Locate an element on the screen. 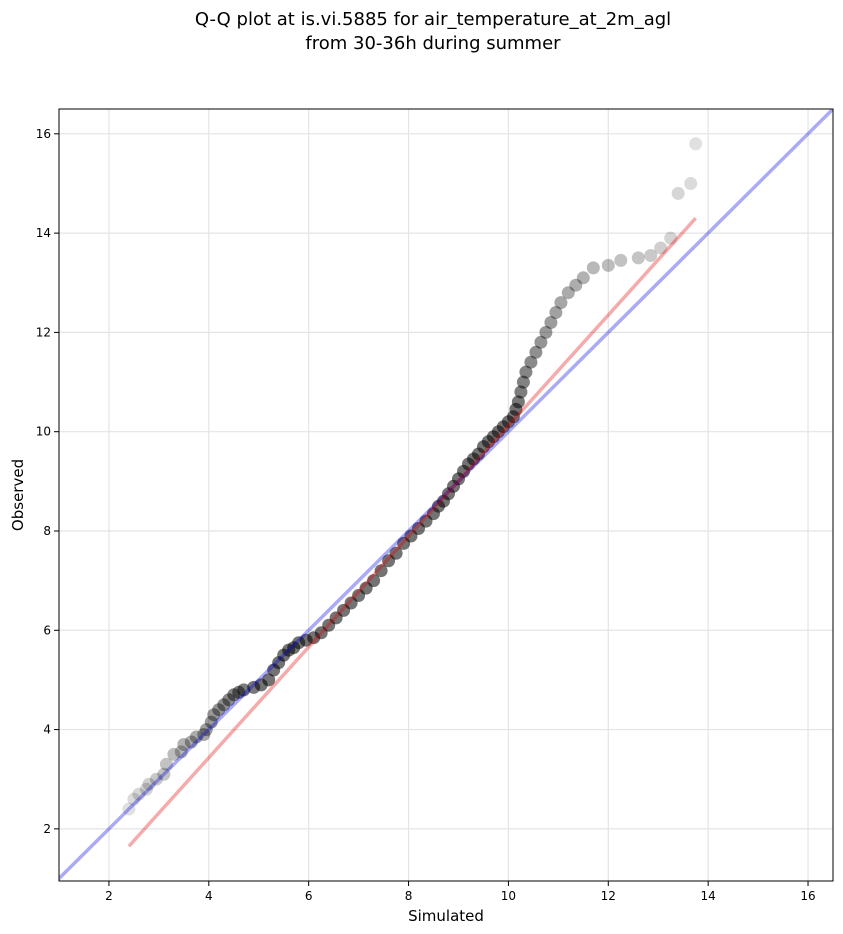 Image resolution: width=843 pixels, height=934 pixels. x-tick-label: 10 is located at coordinates (508, 896).